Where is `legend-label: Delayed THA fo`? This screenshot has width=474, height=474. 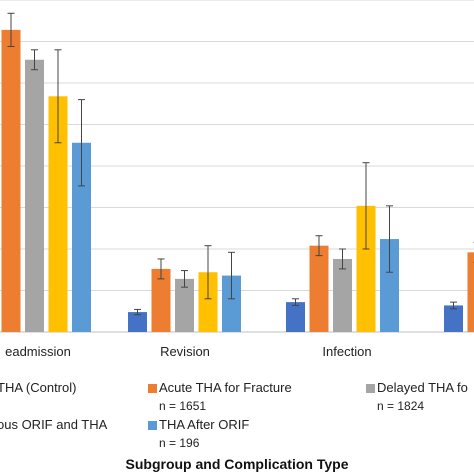 legend-label: Delayed THA fo is located at coordinates (422, 387).